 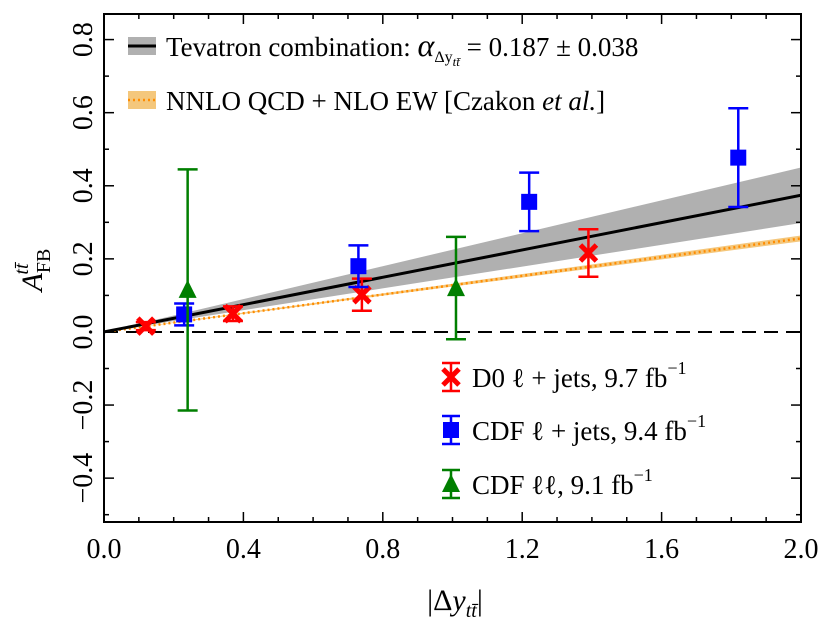 What do you see at coordinates (243, 549) in the screenshot?
I see `x-tick-label: 0.4` at bounding box center [243, 549].